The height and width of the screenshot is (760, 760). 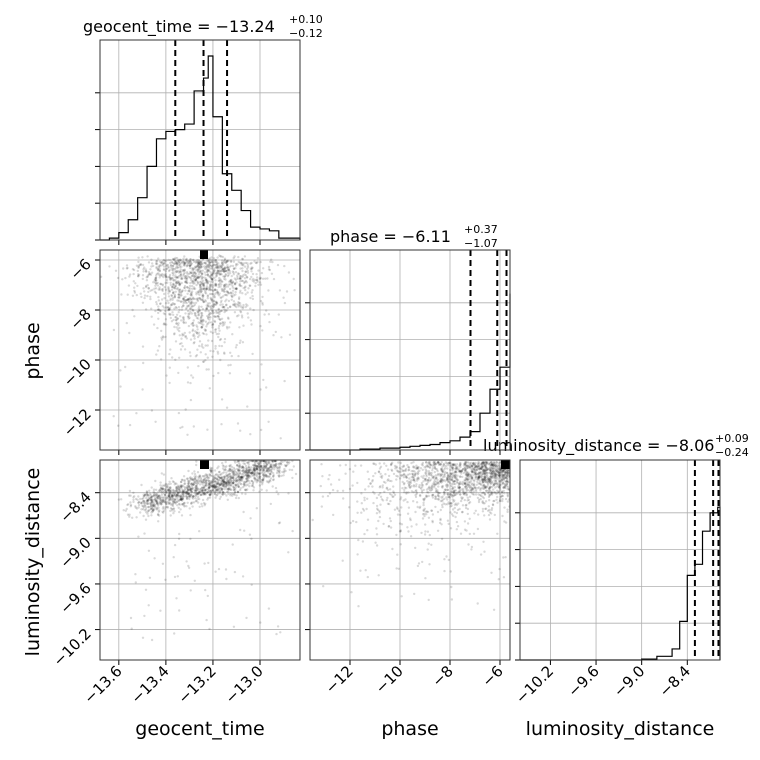 I want to click on svg-text: +0.10, so click(x=306, y=19).